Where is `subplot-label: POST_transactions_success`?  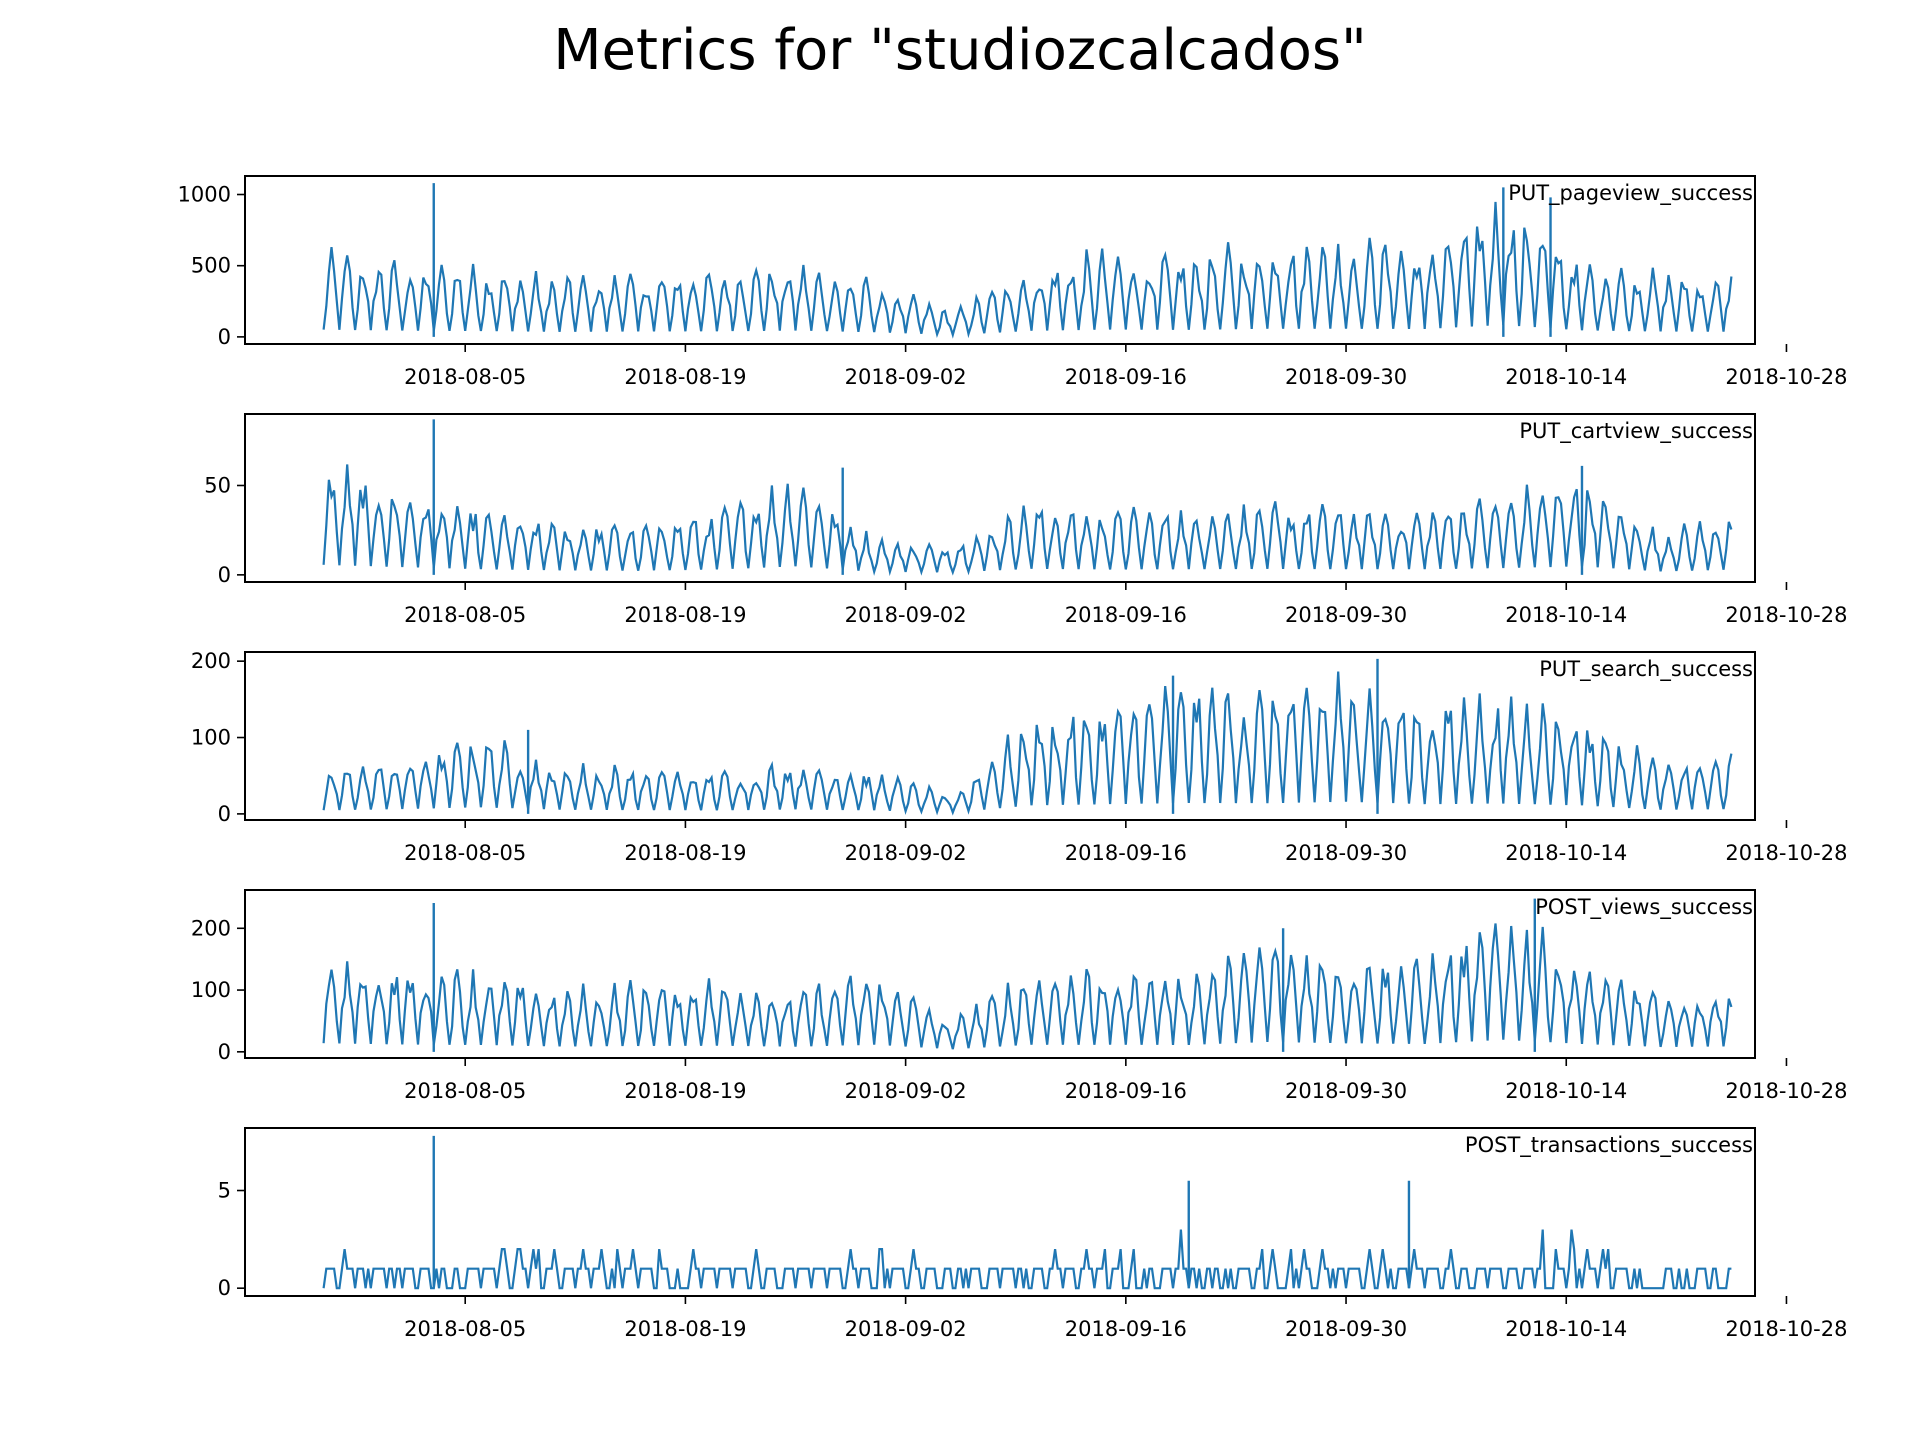
subplot-label: POST_transactions_success is located at coordinates (1609, 1145).